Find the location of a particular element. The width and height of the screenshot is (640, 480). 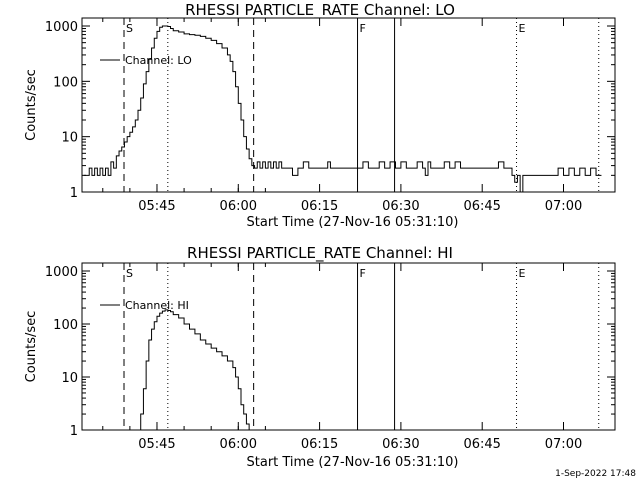

legend-label: Channel: HI is located at coordinates (157, 305).